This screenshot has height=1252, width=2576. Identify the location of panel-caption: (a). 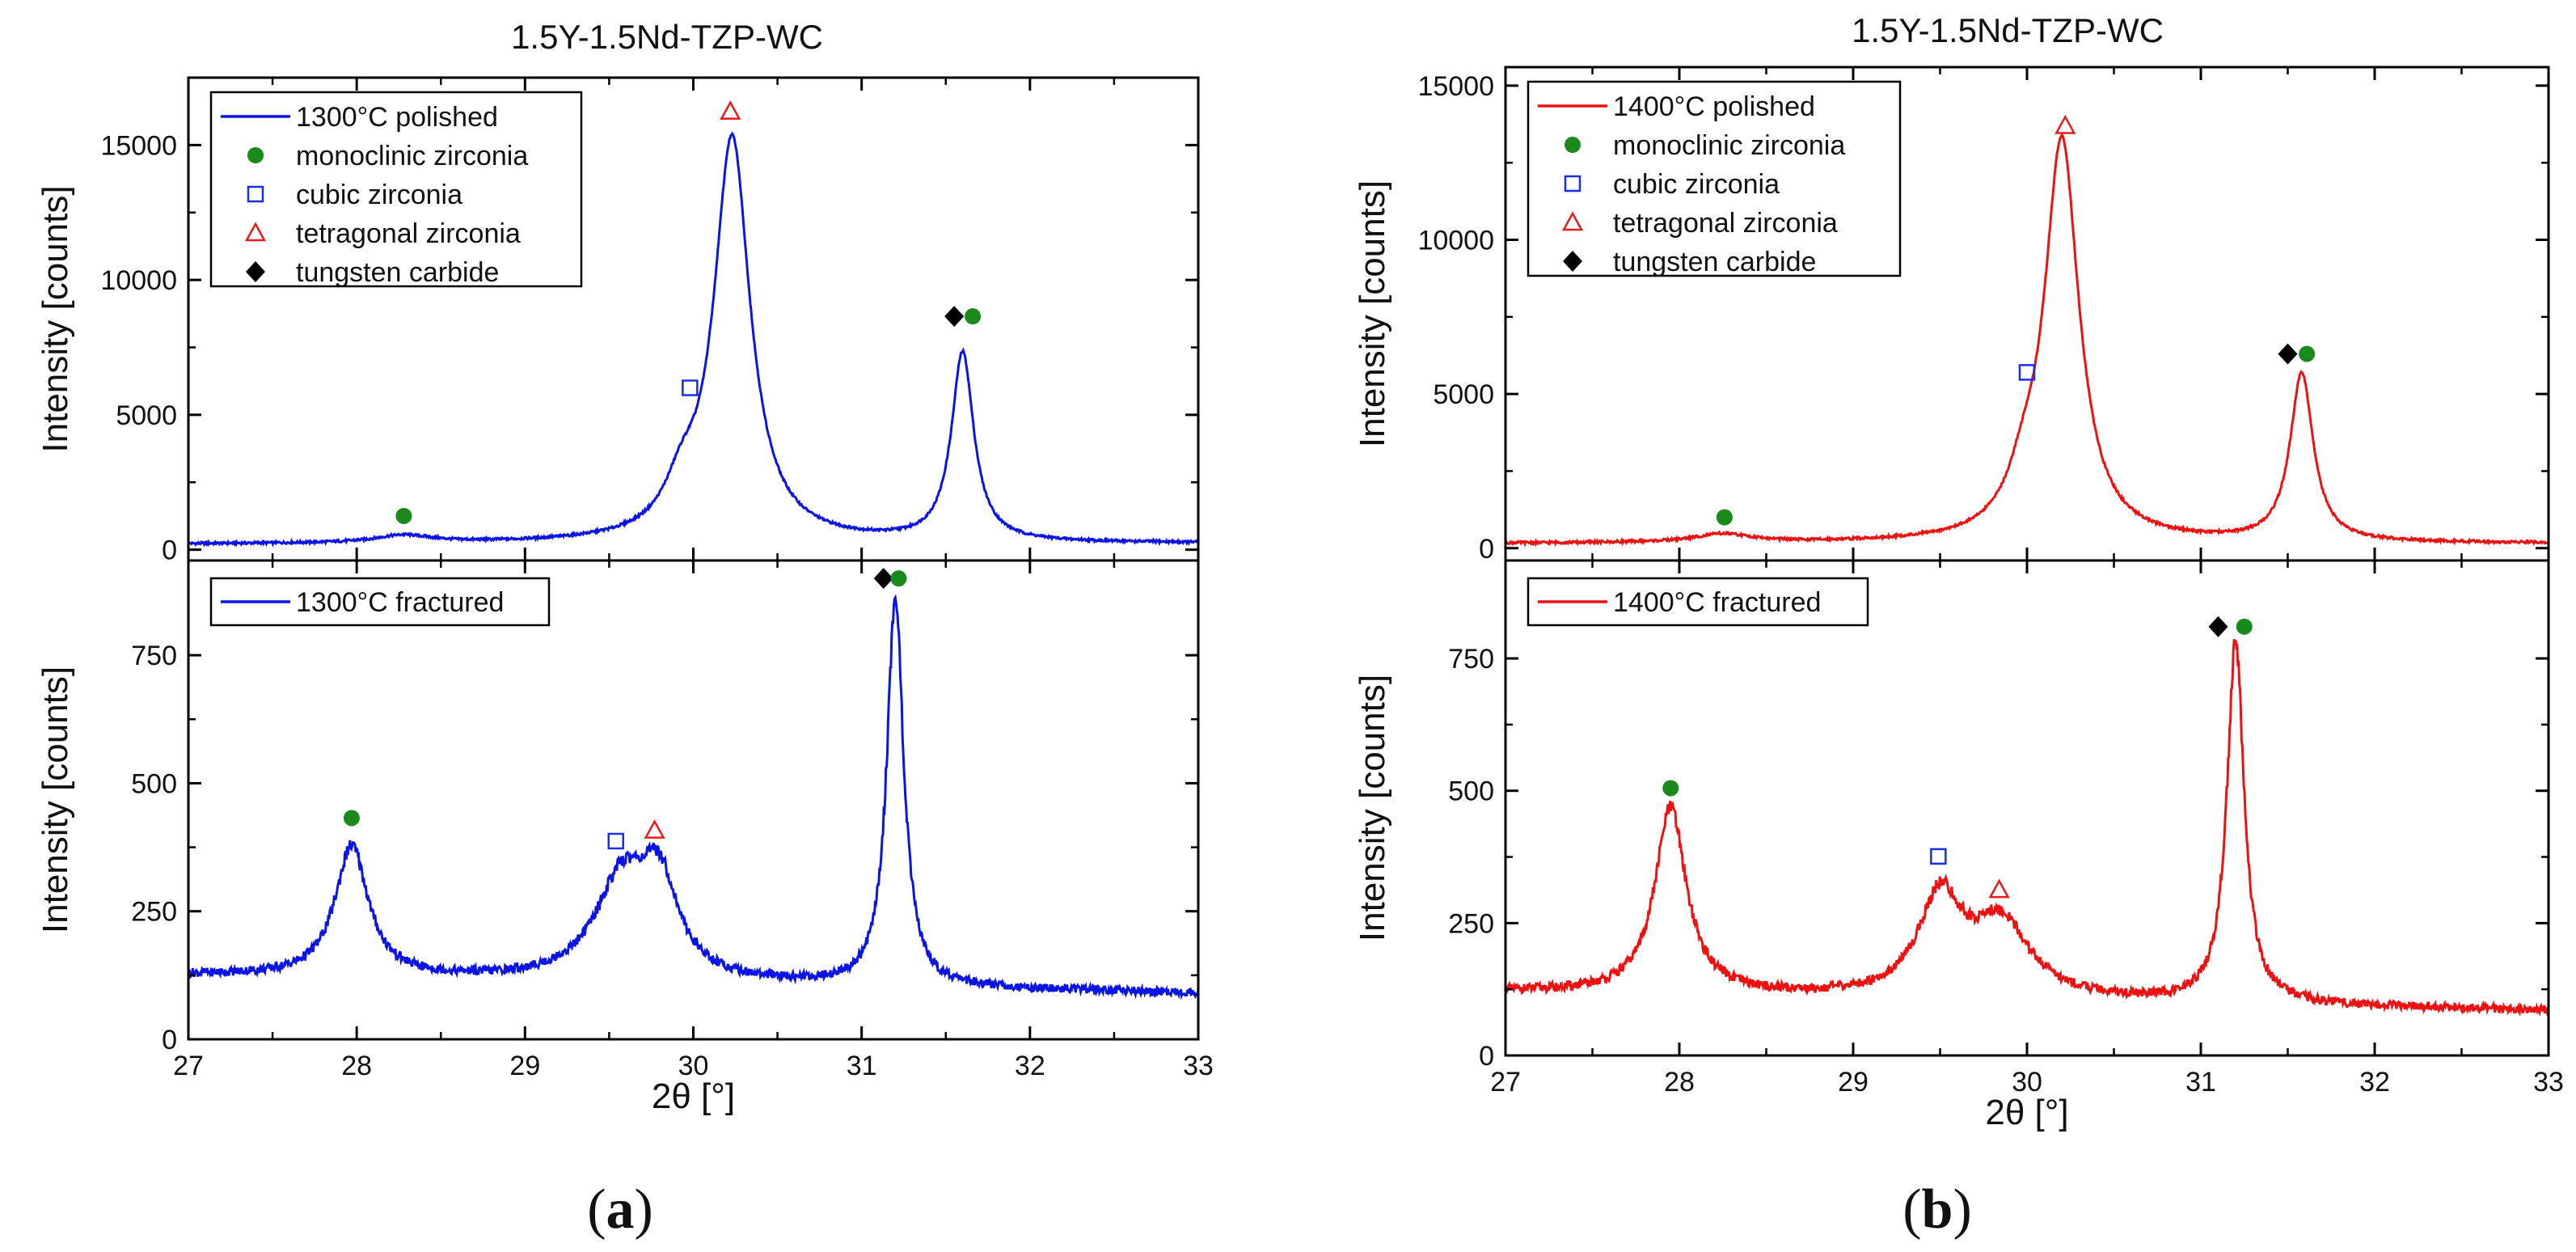
(620, 1209).